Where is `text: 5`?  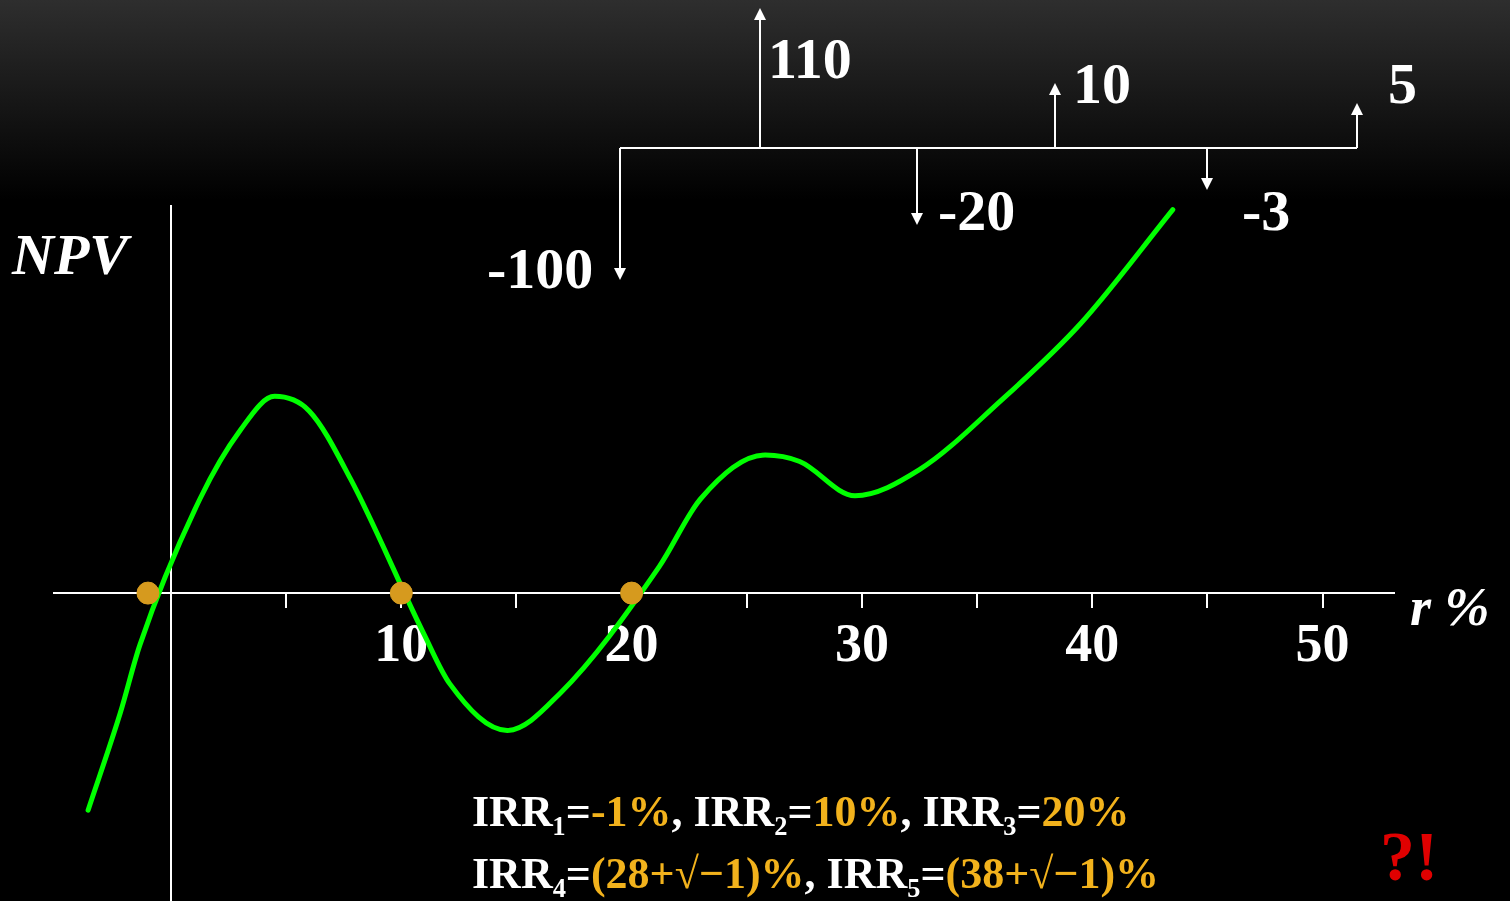
text: 5 is located at coordinates (1402, 83).